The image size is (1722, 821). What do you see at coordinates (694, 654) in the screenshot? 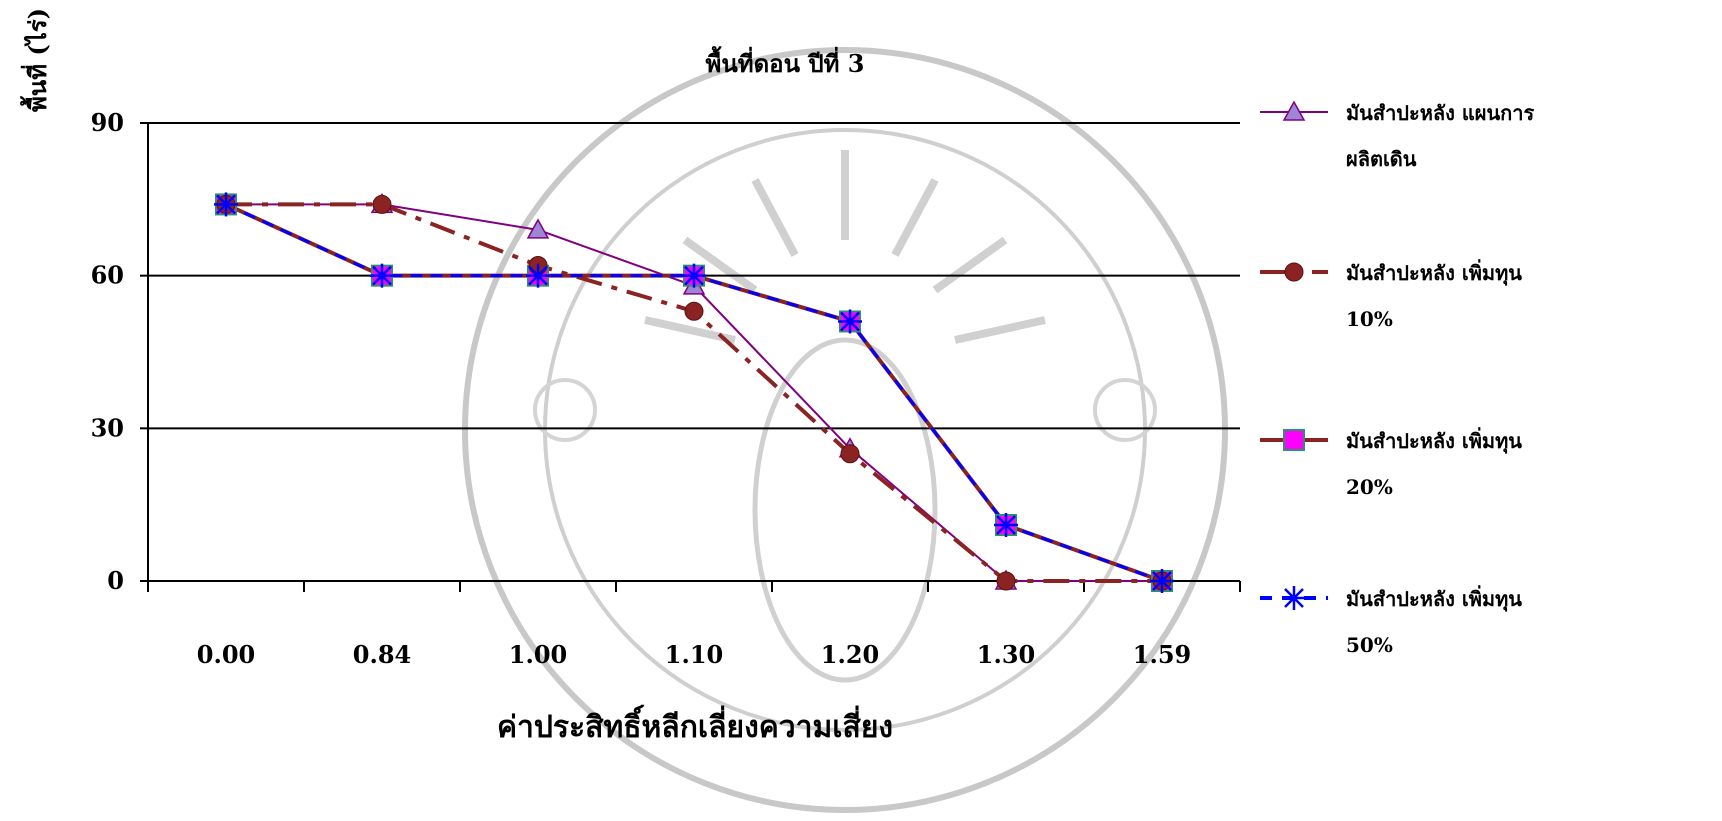
I see `x-tick-label: 1.10` at bounding box center [694, 654].